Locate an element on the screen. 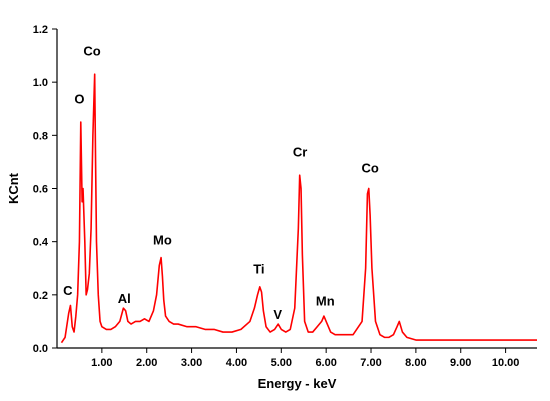 The image size is (550, 401). x-tick-label: 1.00 is located at coordinates (101, 363).